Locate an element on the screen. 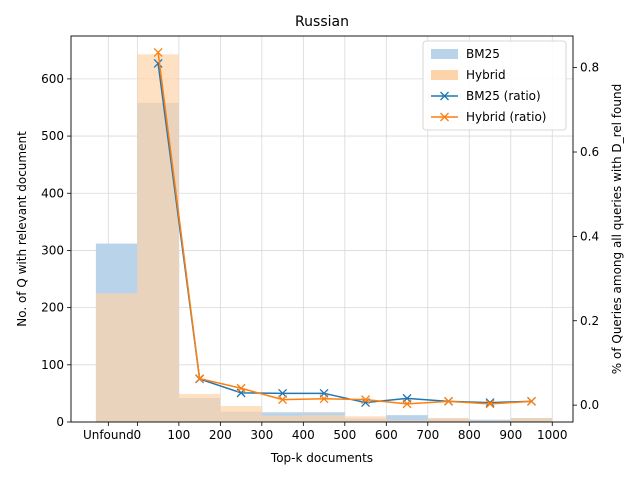 The width and height of the screenshot is (640, 480). x-axis-label: Top-k documents is located at coordinates (321, 458).